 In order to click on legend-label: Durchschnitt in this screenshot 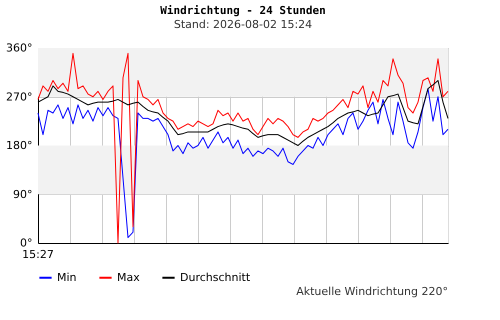, I will do `click(215, 277)`.